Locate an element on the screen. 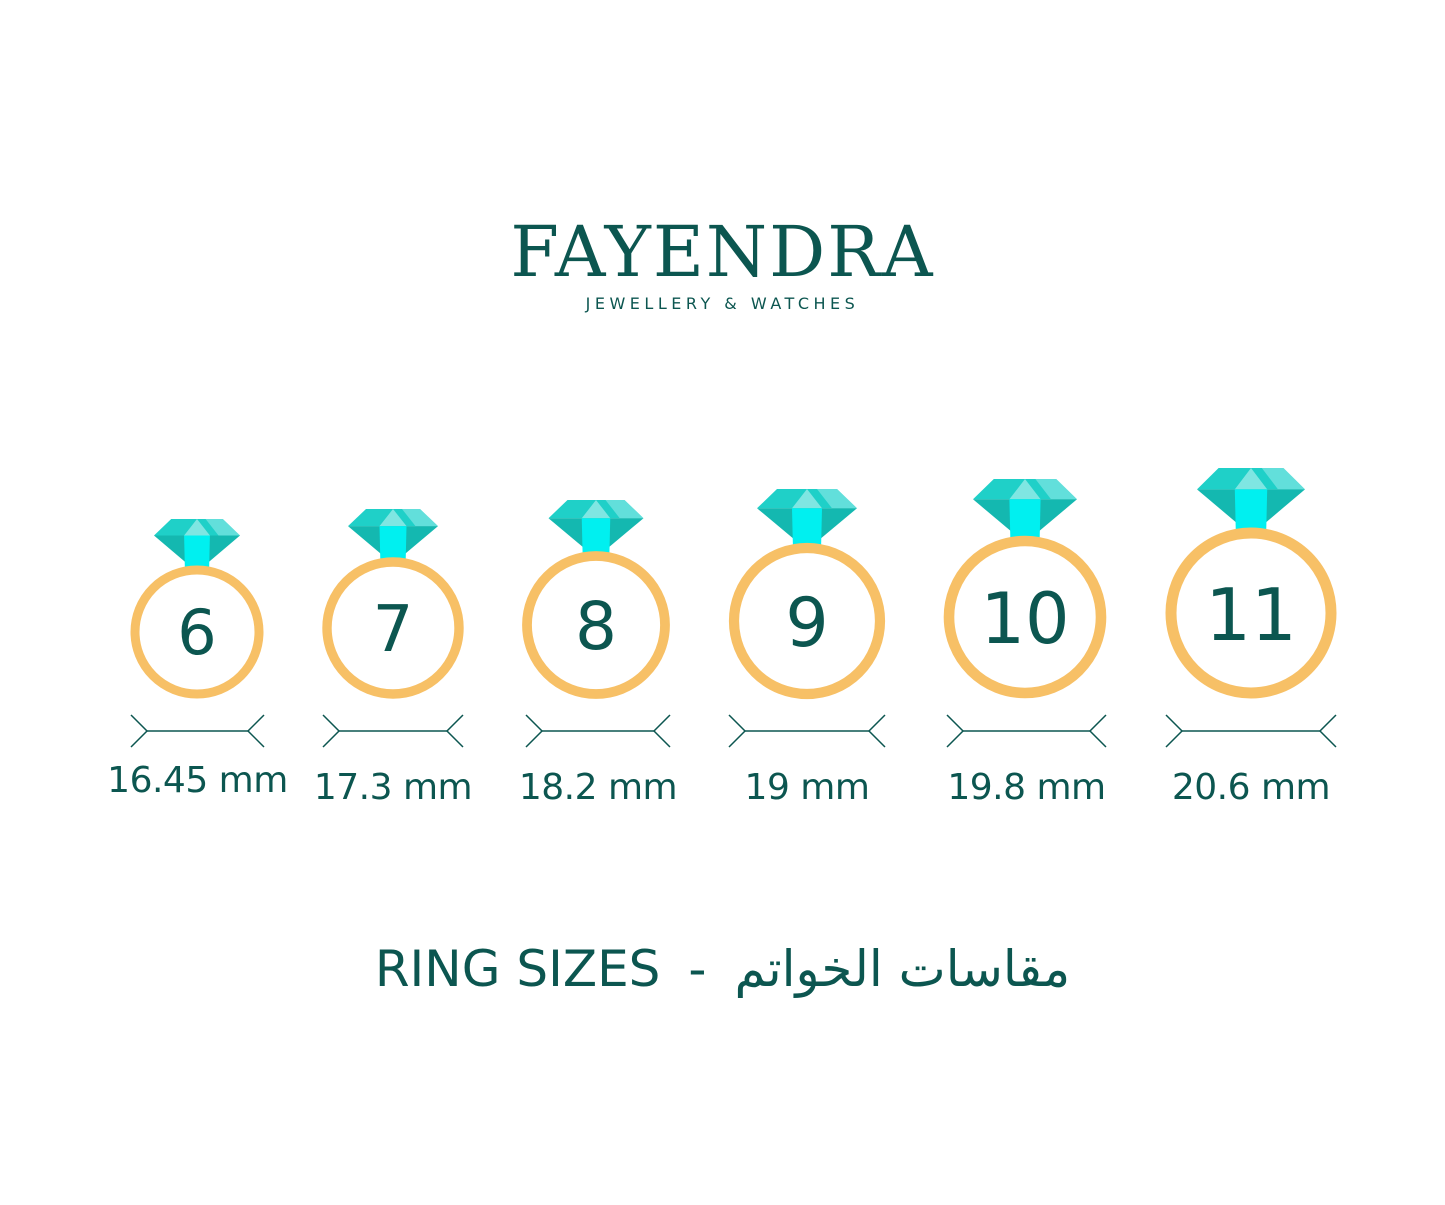 Image resolution: width=1445 pixels, height=1205 pixels. ring-size-10: 10 is located at coordinates (1025, 613).